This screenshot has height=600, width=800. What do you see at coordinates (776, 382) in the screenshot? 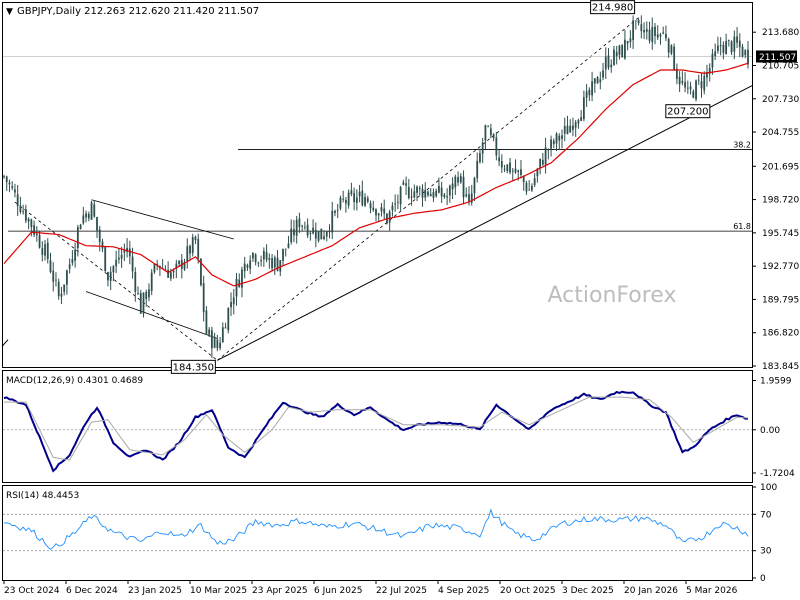
I see `macd-tick-label: 1.9599` at bounding box center [776, 382].